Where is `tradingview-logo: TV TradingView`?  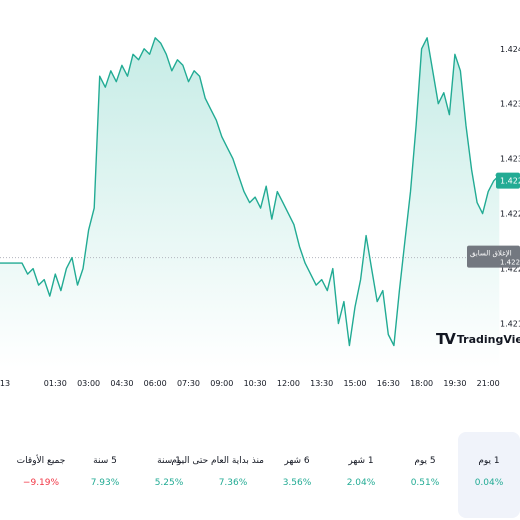
tradingview-logo: TV TradingView is located at coordinates (478, 339).